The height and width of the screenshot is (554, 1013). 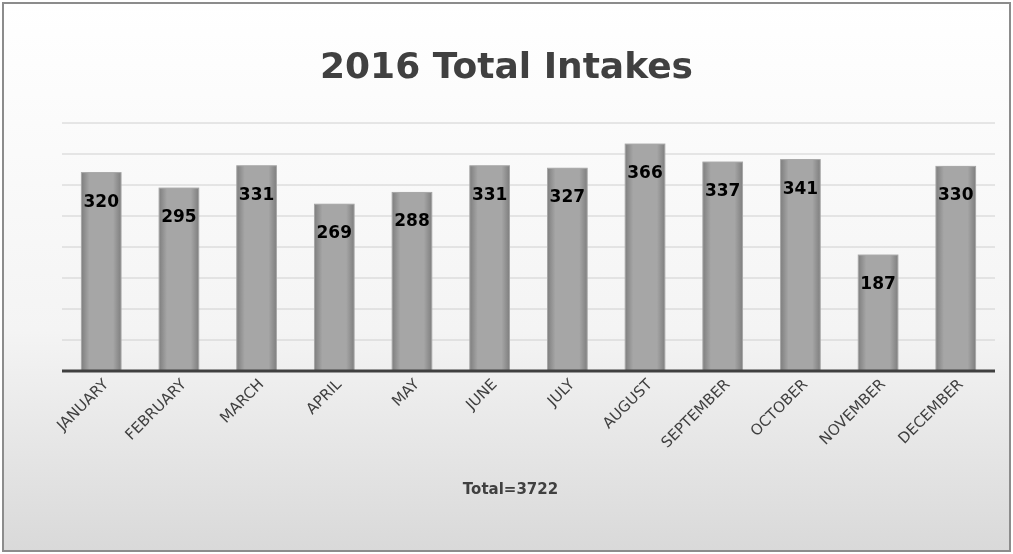 I want to click on data-label: 327, so click(x=567, y=196).